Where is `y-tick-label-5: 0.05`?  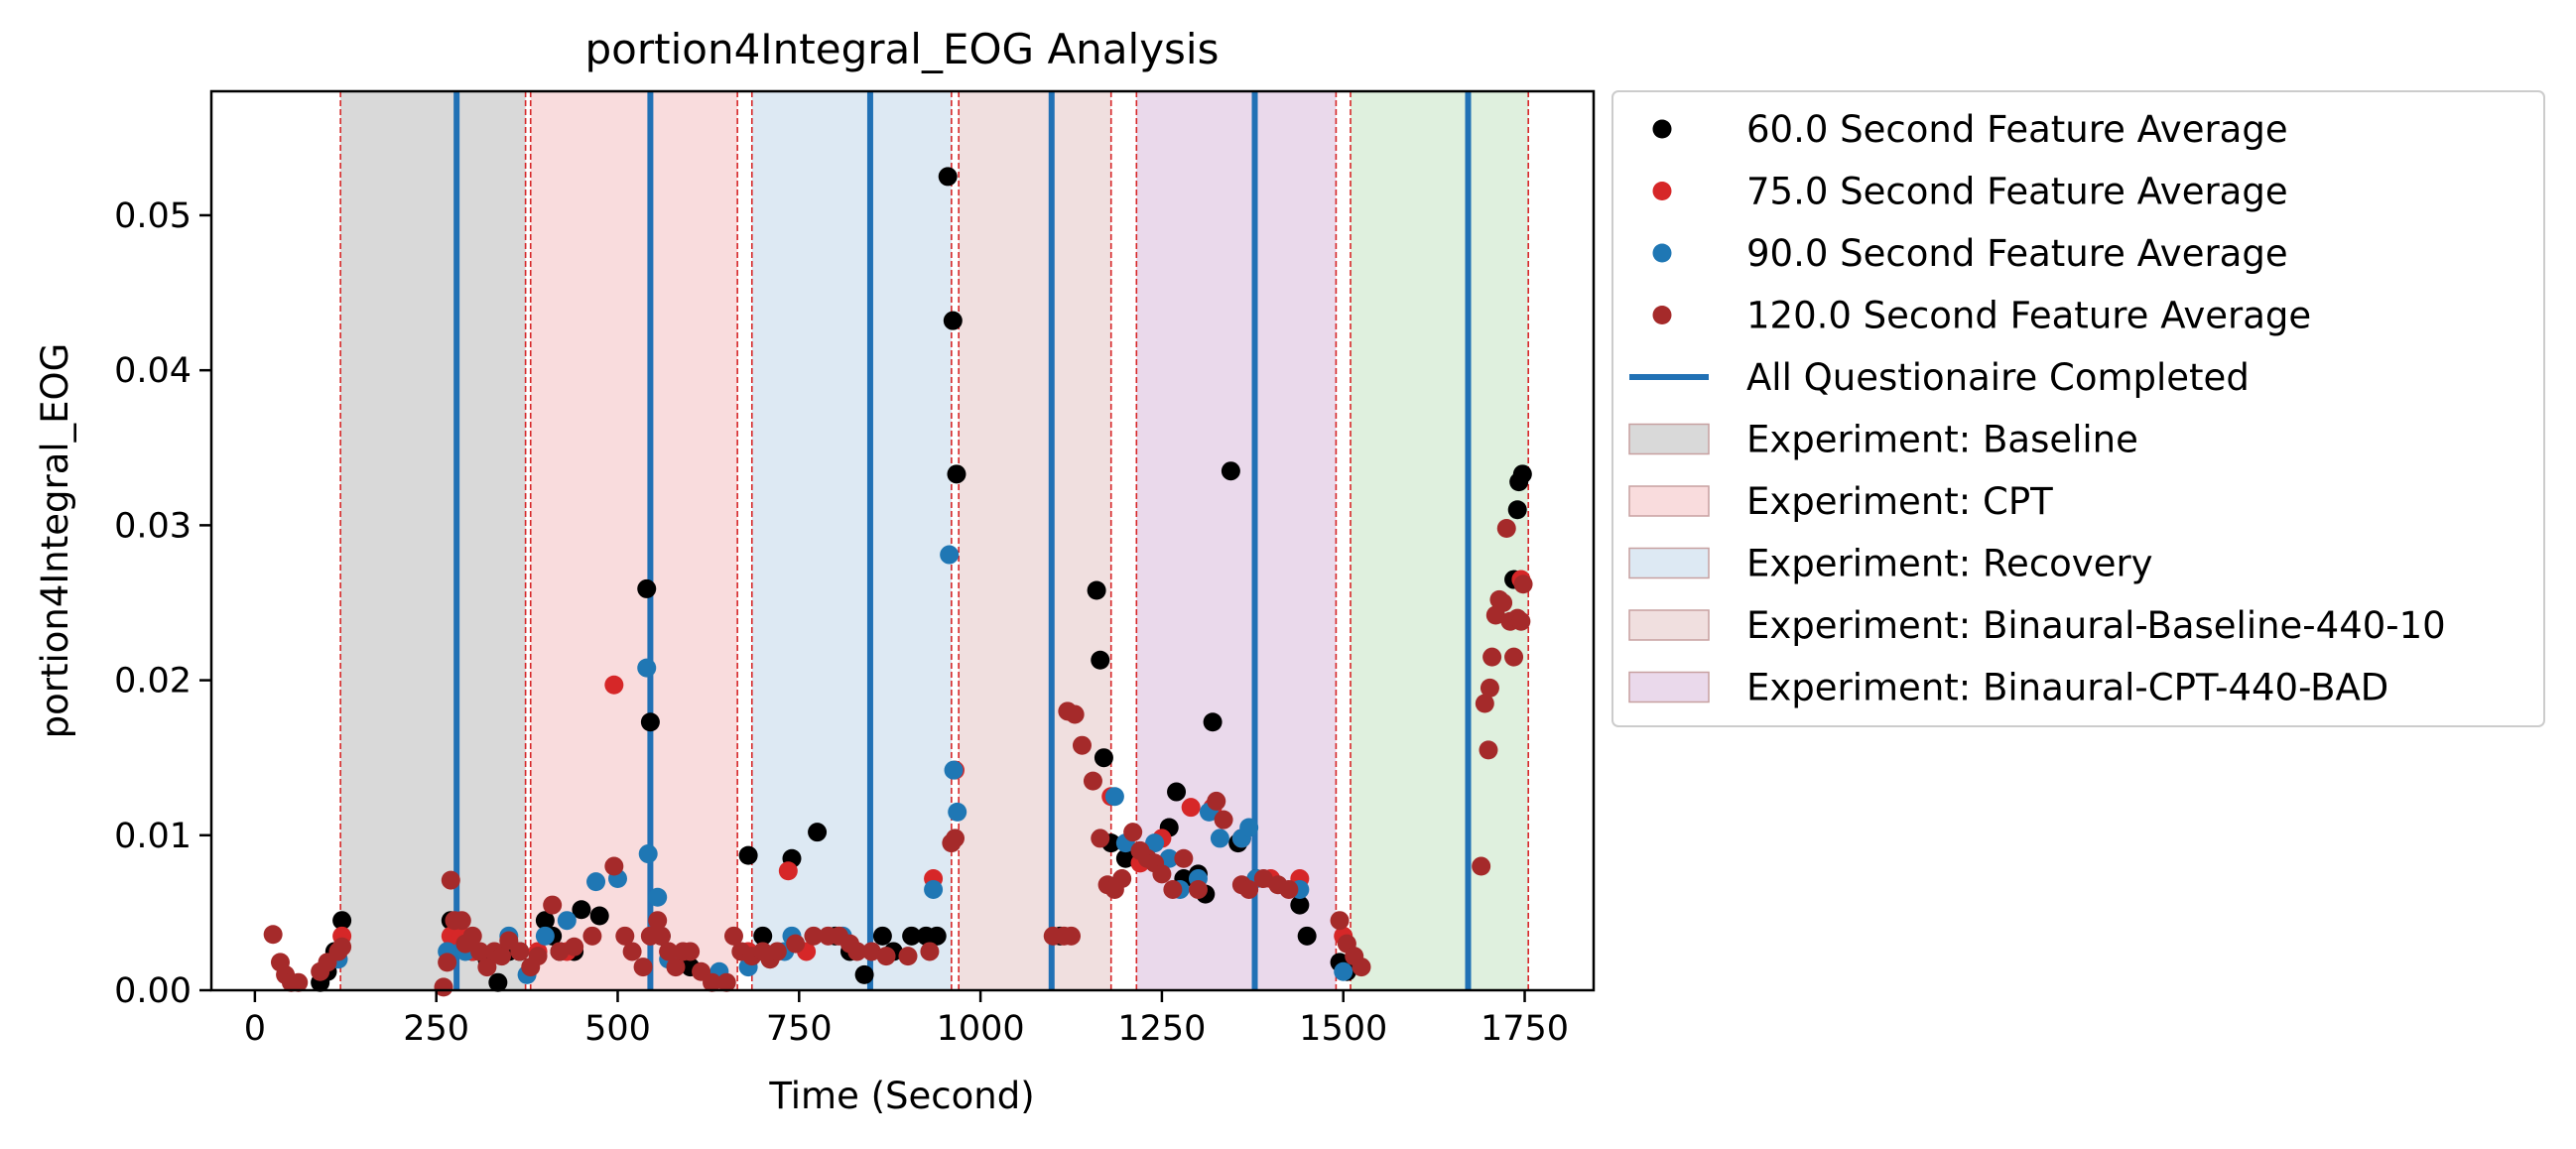 y-tick-label-5: 0.05 is located at coordinates (153, 216).